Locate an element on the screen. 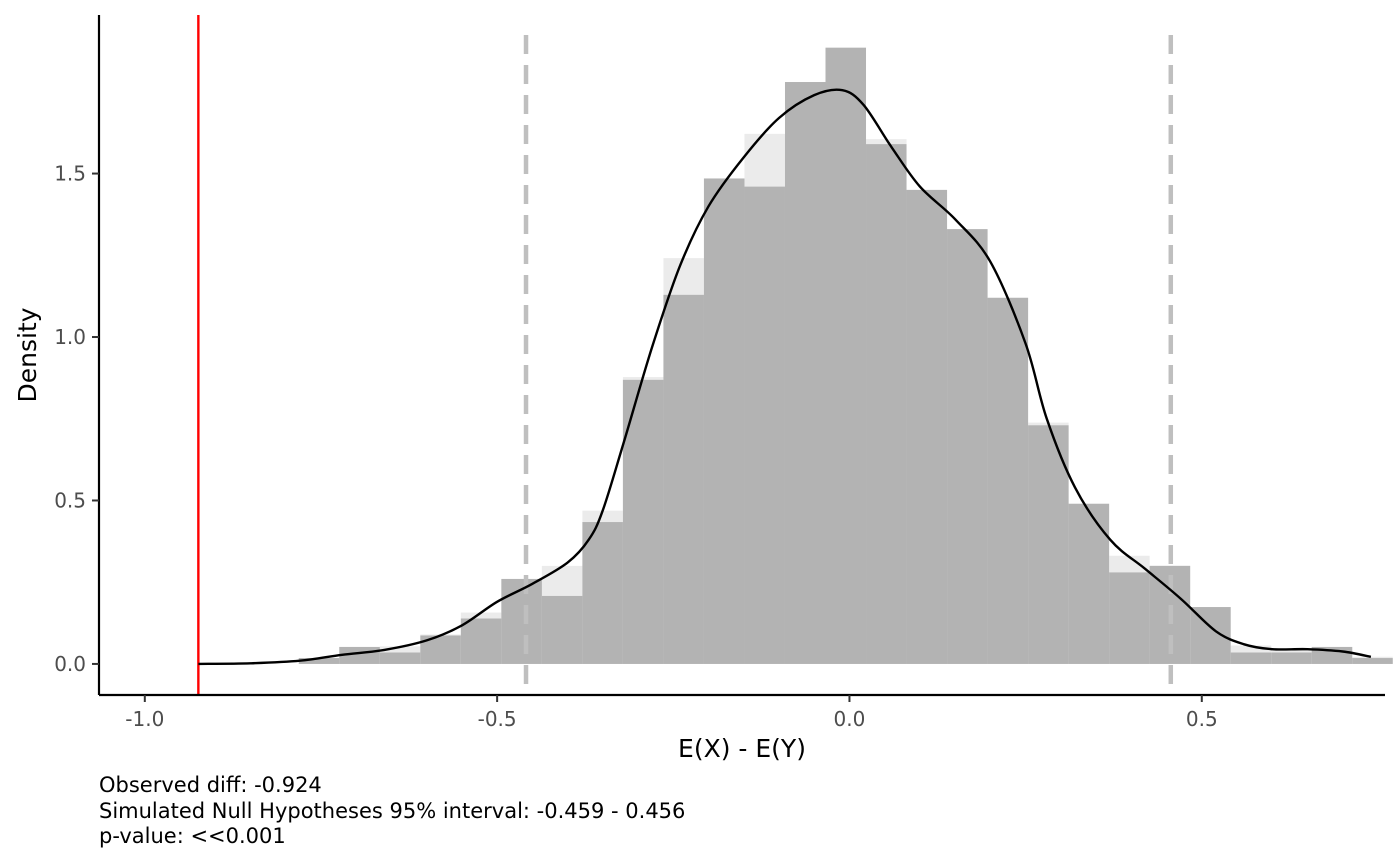 Image resolution: width=1400 pixels, height=866 pixels. y-tick-label: 0.0 is located at coordinates (70, 664).